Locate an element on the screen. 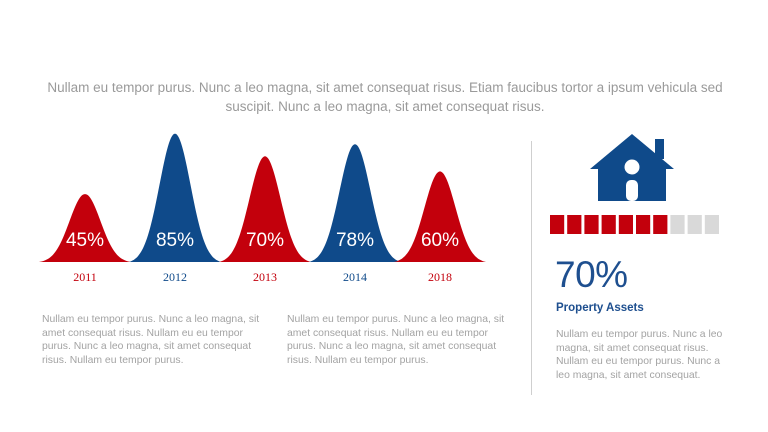 Image resolution: width=768 pixels, height=432 pixels. year-label-2012: 2012 is located at coordinates (175, 277).